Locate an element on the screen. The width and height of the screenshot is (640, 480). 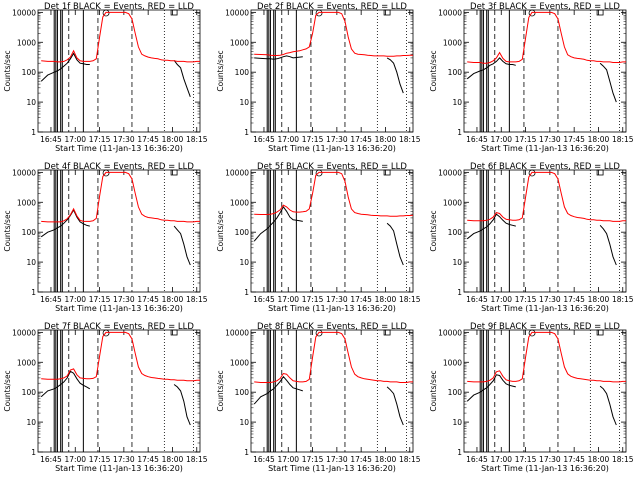
plot-title: Det 3f BLACK = Events, RED = LLD is located at coordinates (545, 7).